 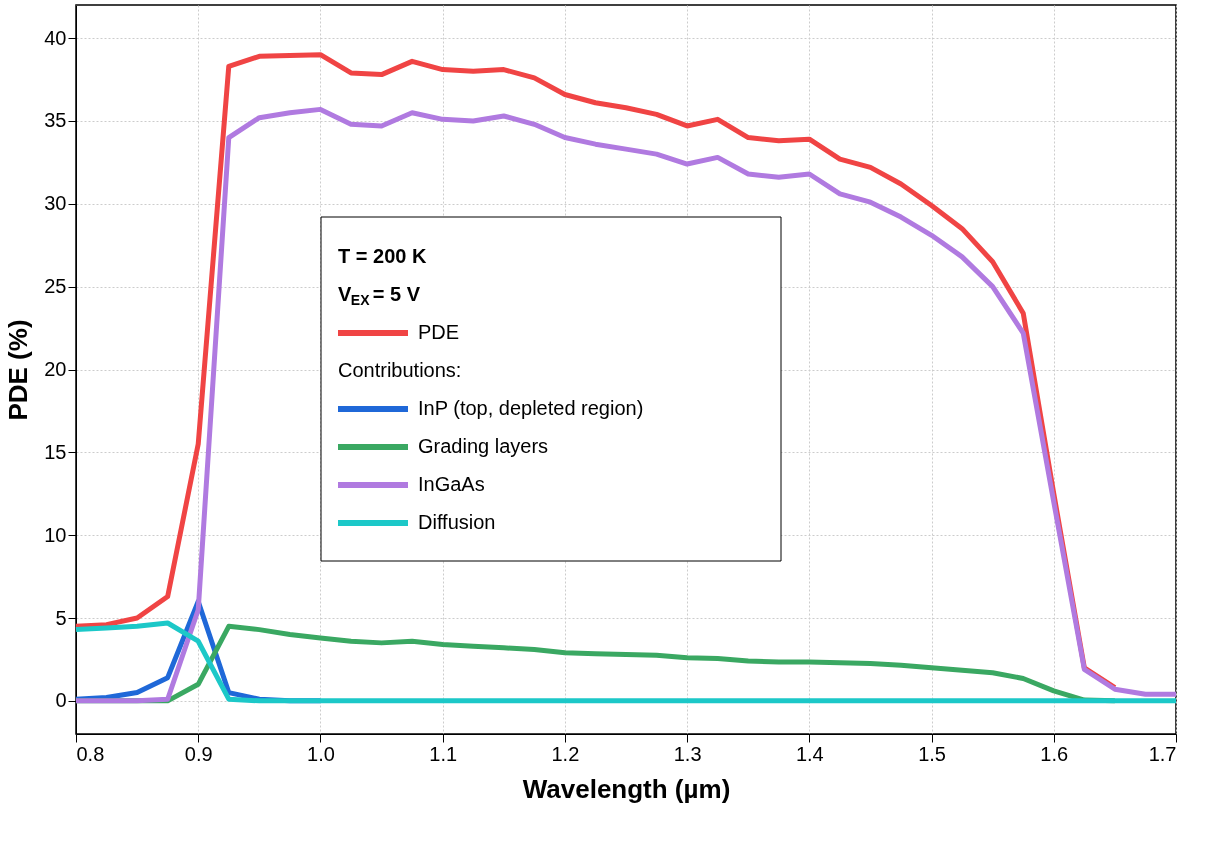 I want to click on y-axis-title: PDE (%), so click(x=18, y=370).